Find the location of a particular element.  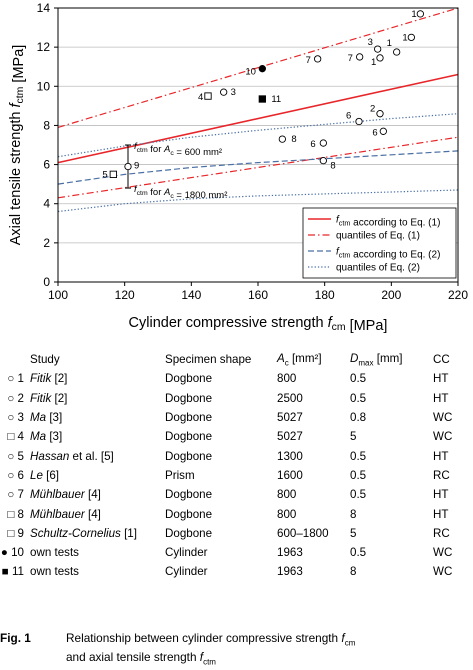

row-symbol: ○ 1 is located at coordinates (15, 379).